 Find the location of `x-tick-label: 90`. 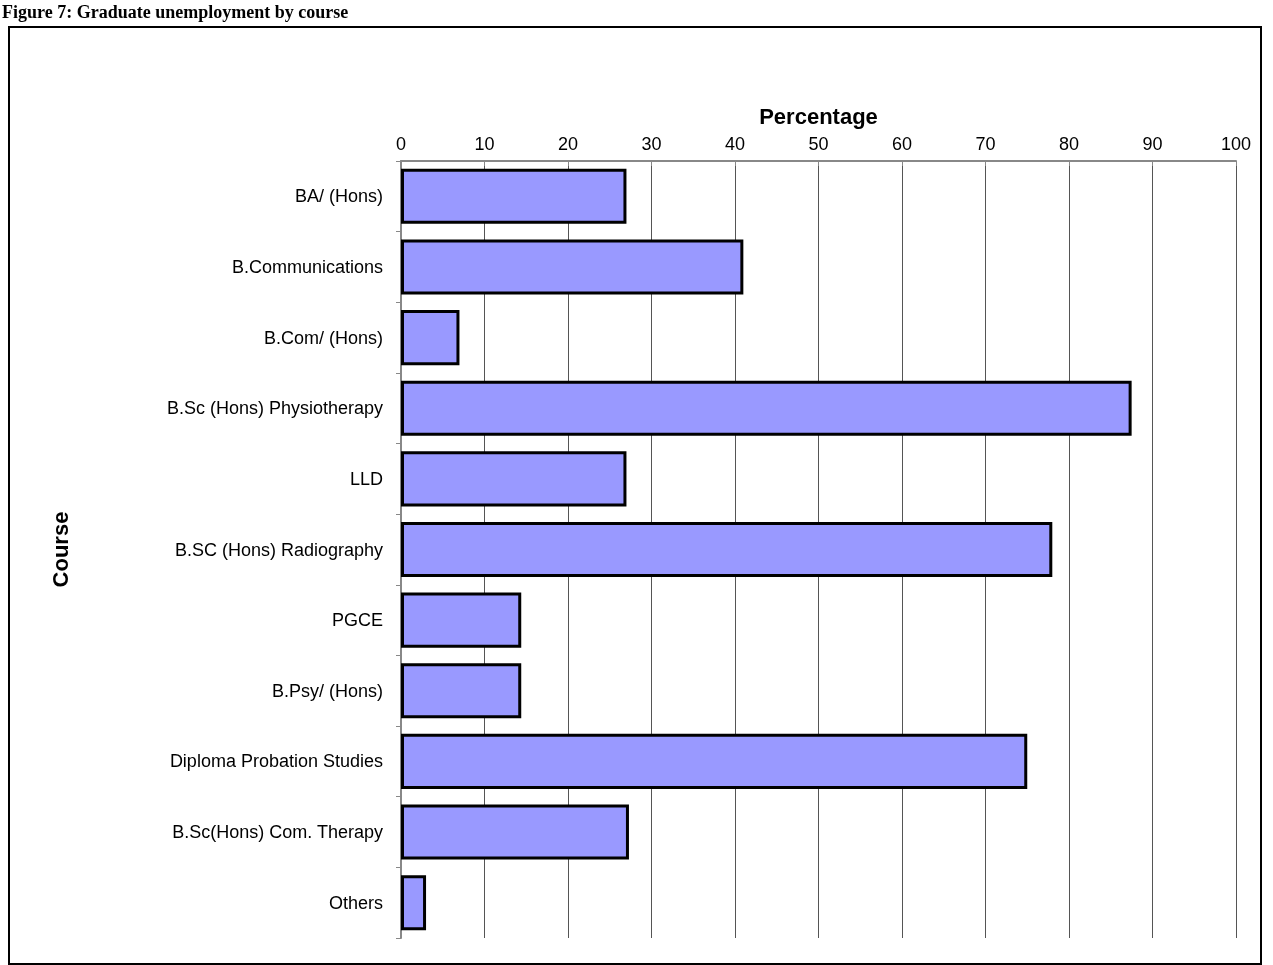

x-tick-label: 90 is located at coordinates (1152, 144).